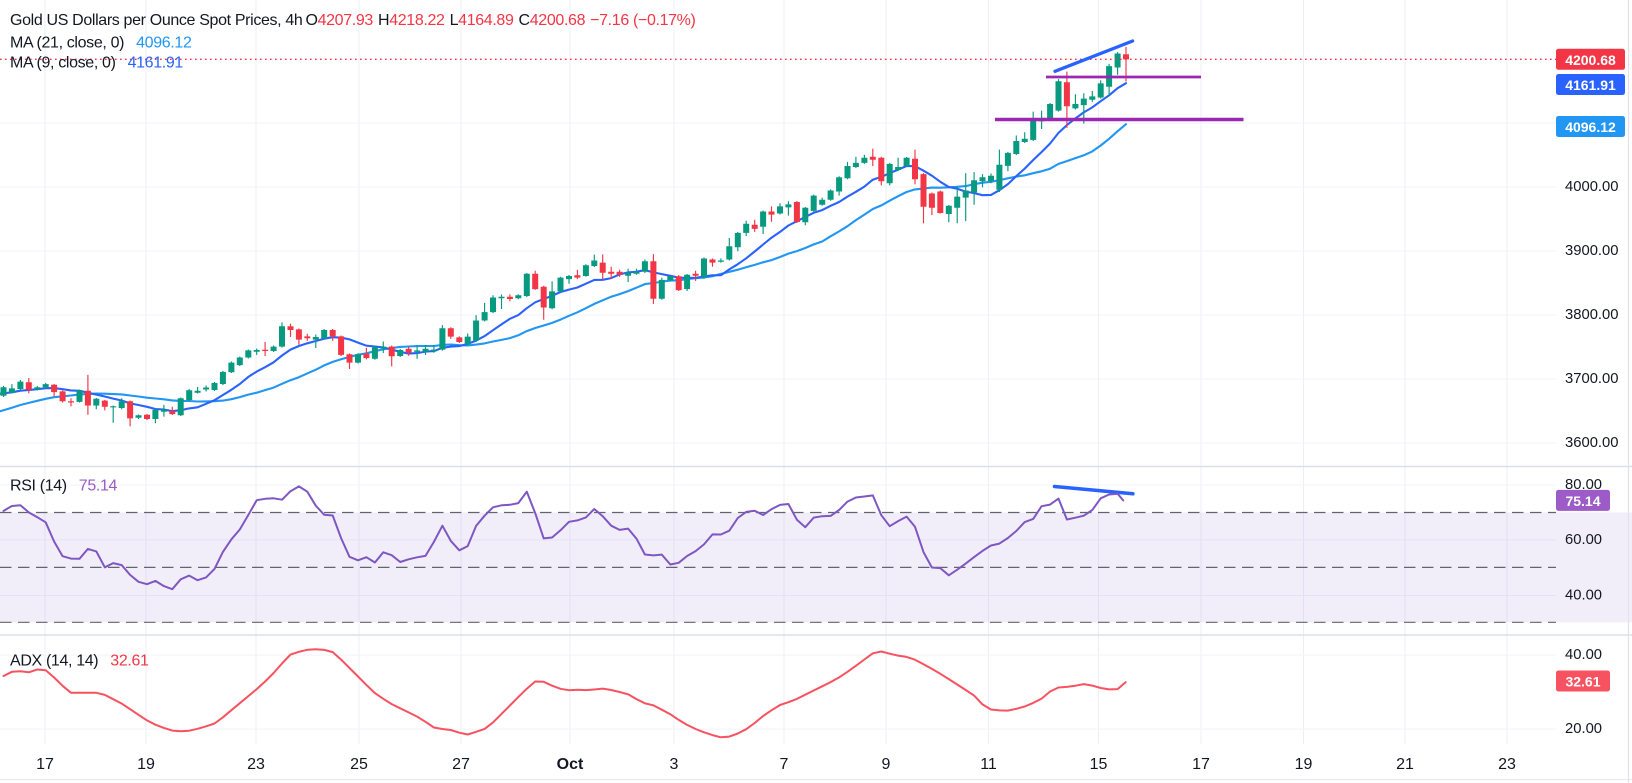  Describe the element at coordinates (886, 764) in the screenshot. I see `svg-text: 9` at that location.